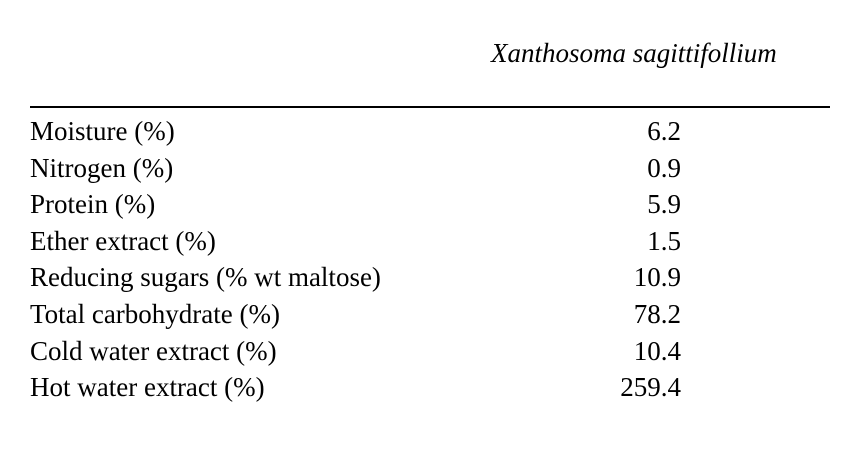 Image resolution: width=860 pixels, height=461 pixels. Describe the element at coordinates (657, 350) in the screenshot. I see `row-value: 10.4` at that location.